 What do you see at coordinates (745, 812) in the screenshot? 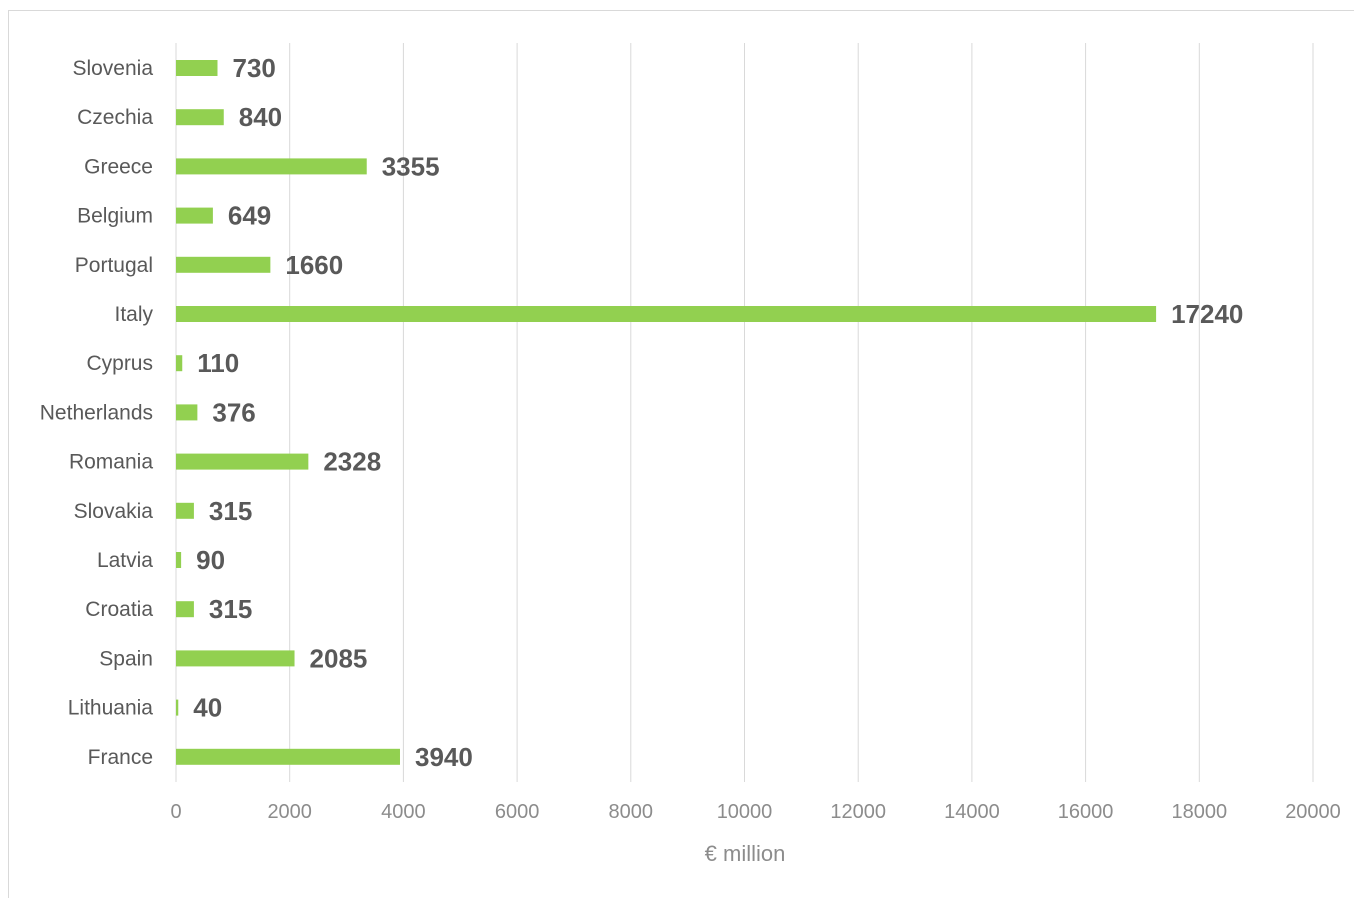
I see `x-tick-label: 10000` at bounding box center [745, 812].